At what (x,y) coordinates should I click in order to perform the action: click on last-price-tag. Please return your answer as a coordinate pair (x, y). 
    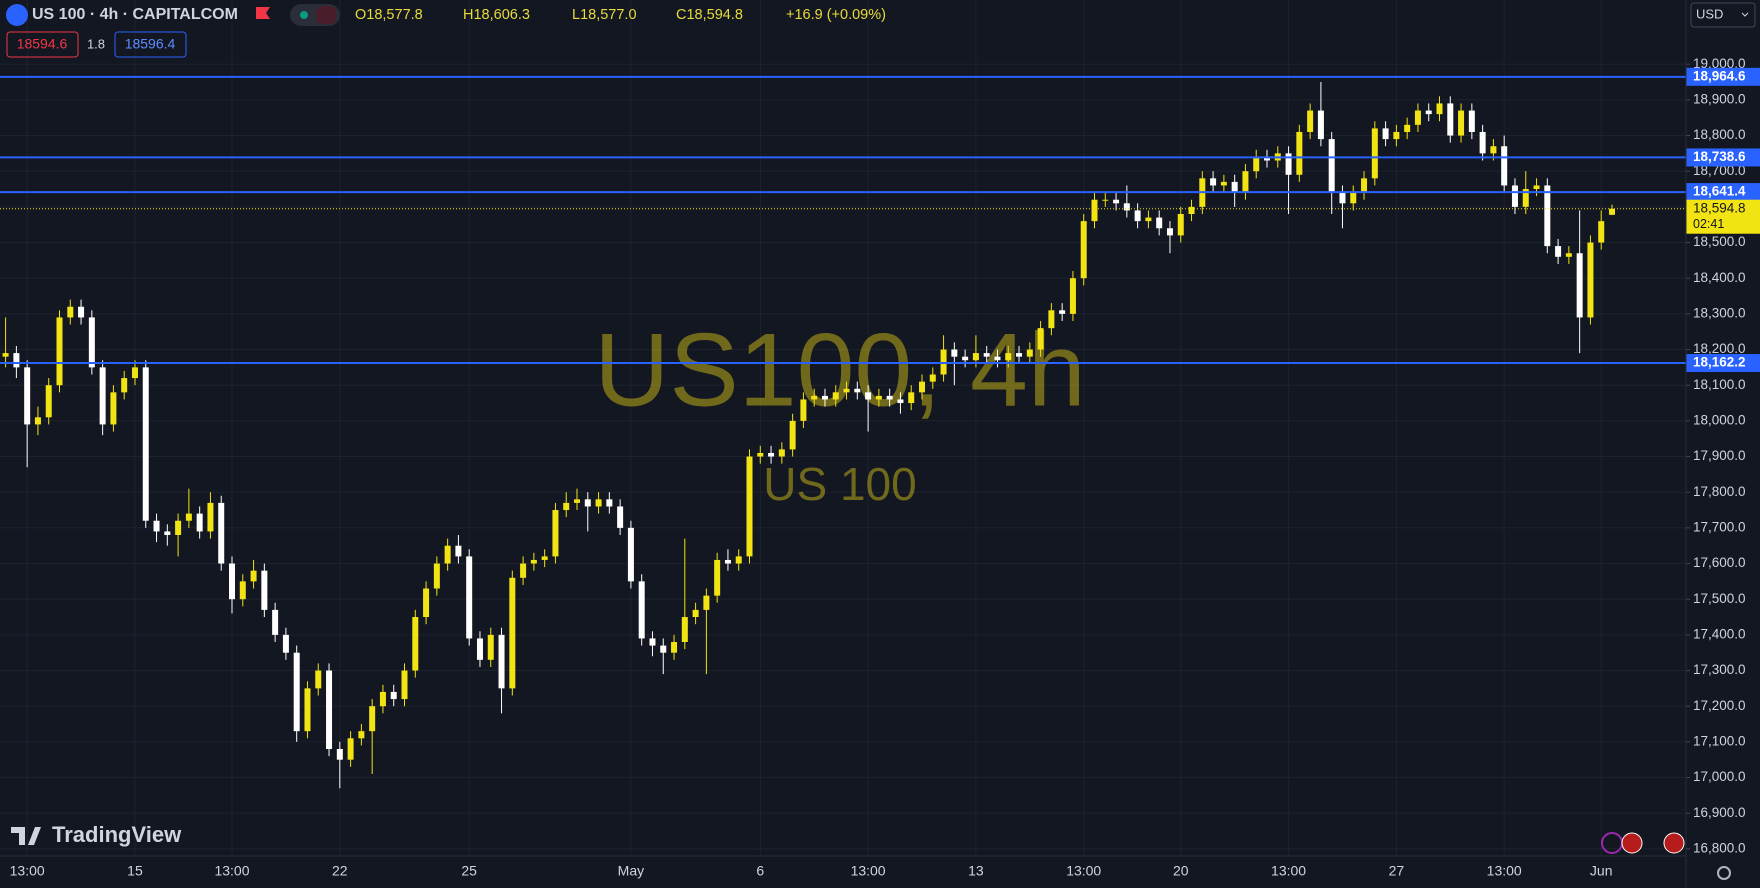
    Looking at the image, I should click on (1723, 216).